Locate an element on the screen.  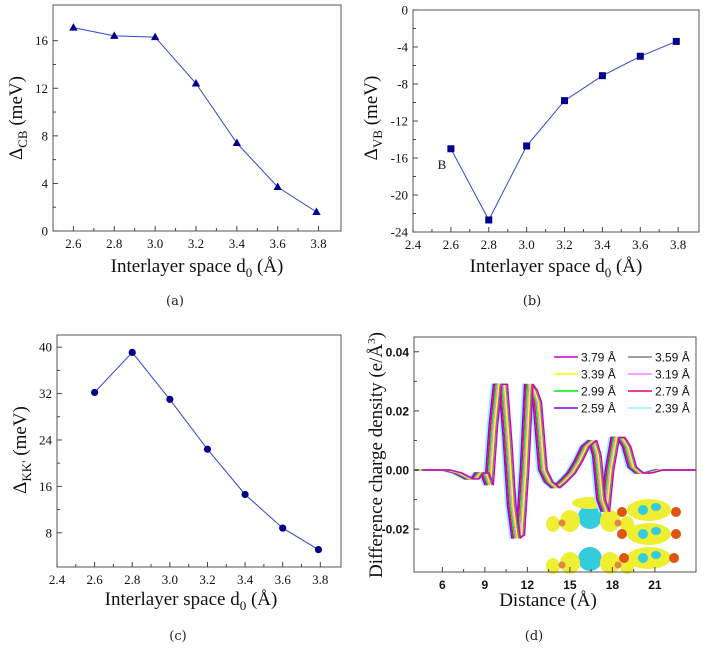
x-tick-label: 18 is located at coordinates (613, 585).